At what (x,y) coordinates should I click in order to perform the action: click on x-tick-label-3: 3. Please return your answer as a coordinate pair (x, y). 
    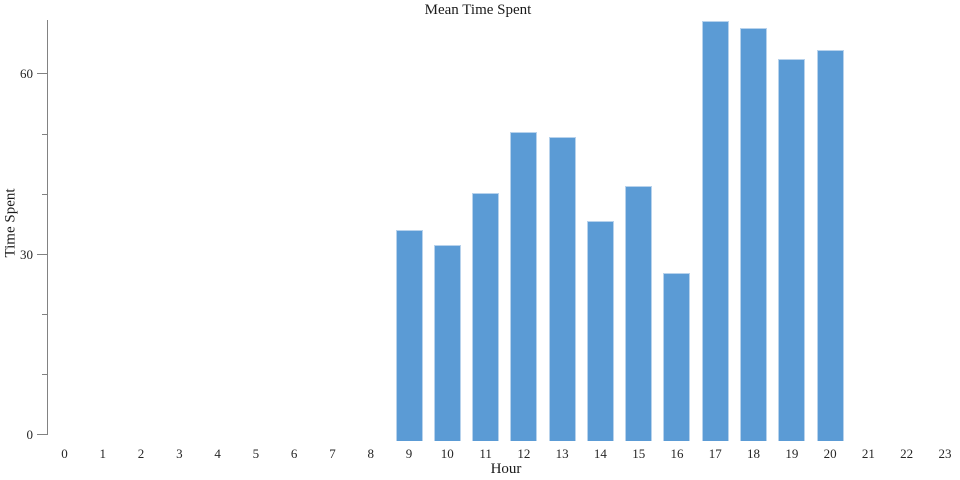
    Looking at the image, I should click on (179, 453).